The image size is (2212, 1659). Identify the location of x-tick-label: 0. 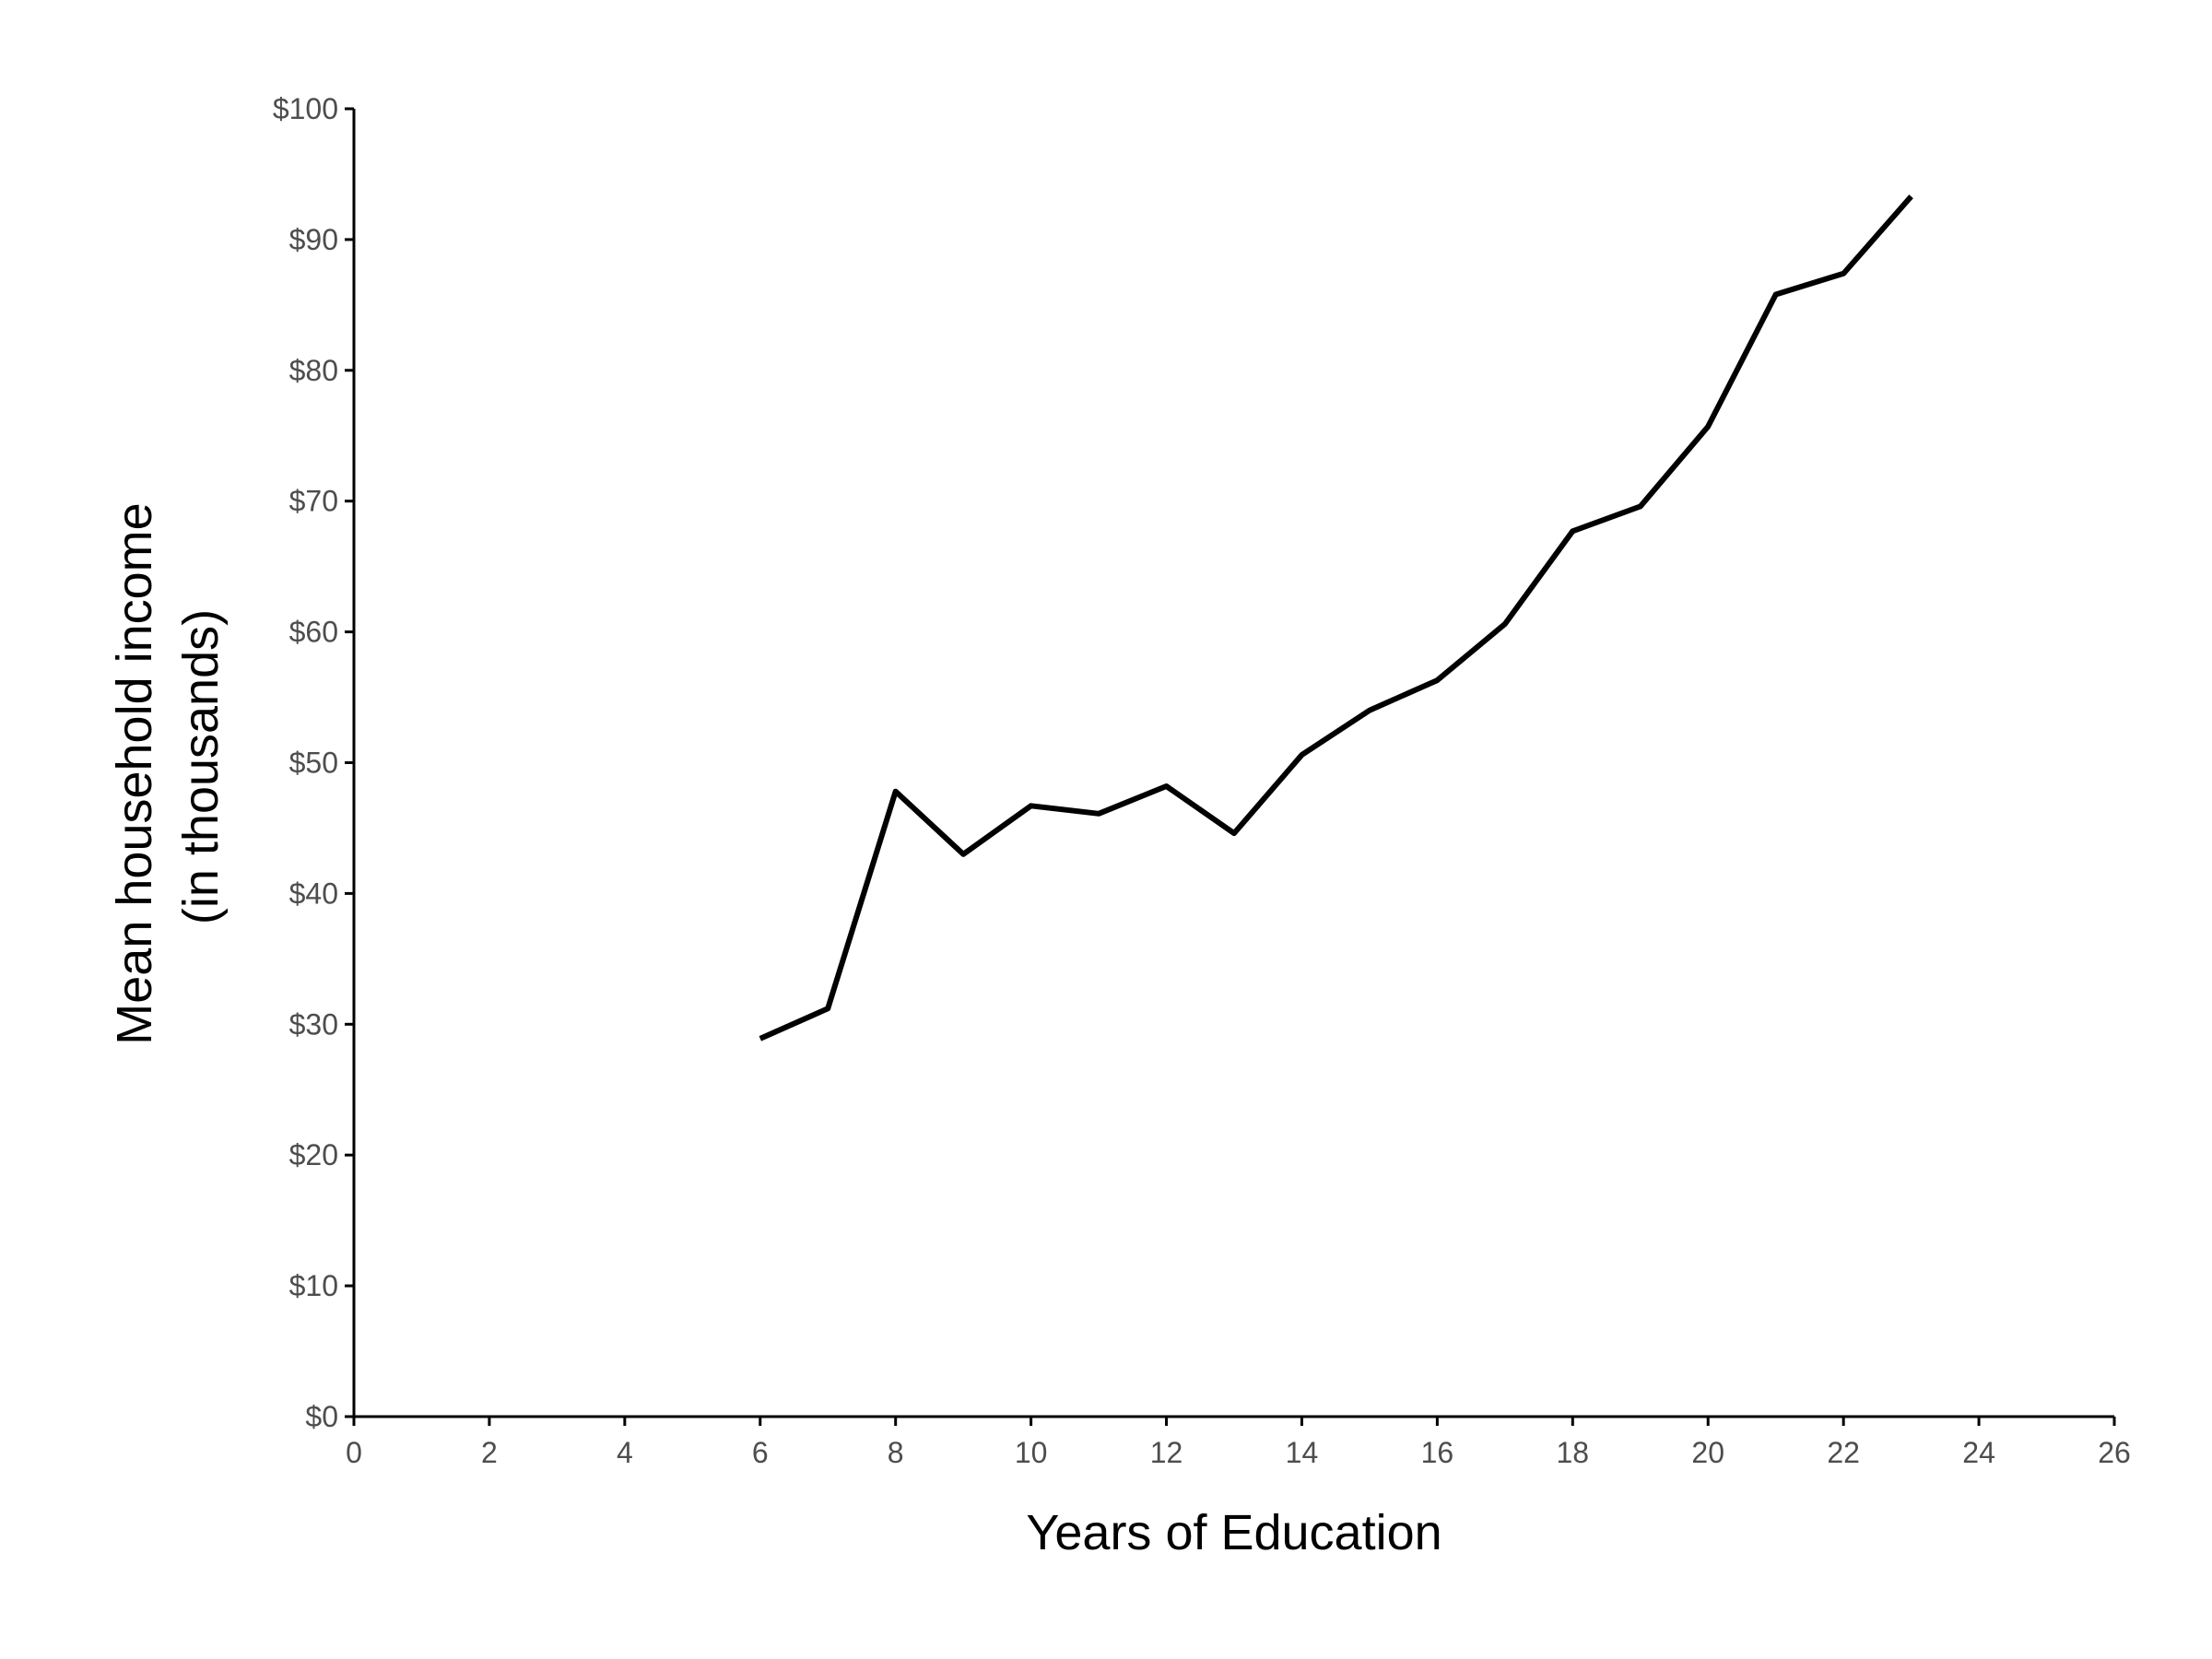
(354, 1452).